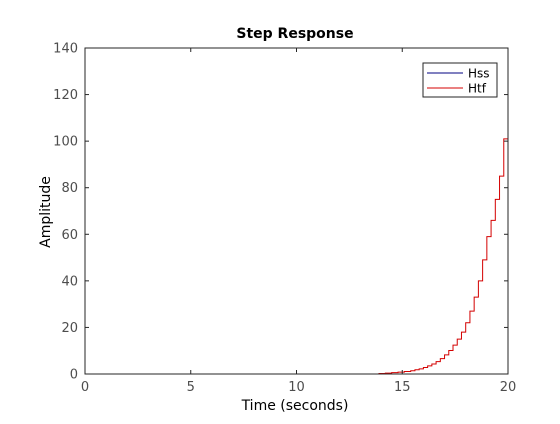  I want to click on y-tick-label: 100, so click(65, 142).